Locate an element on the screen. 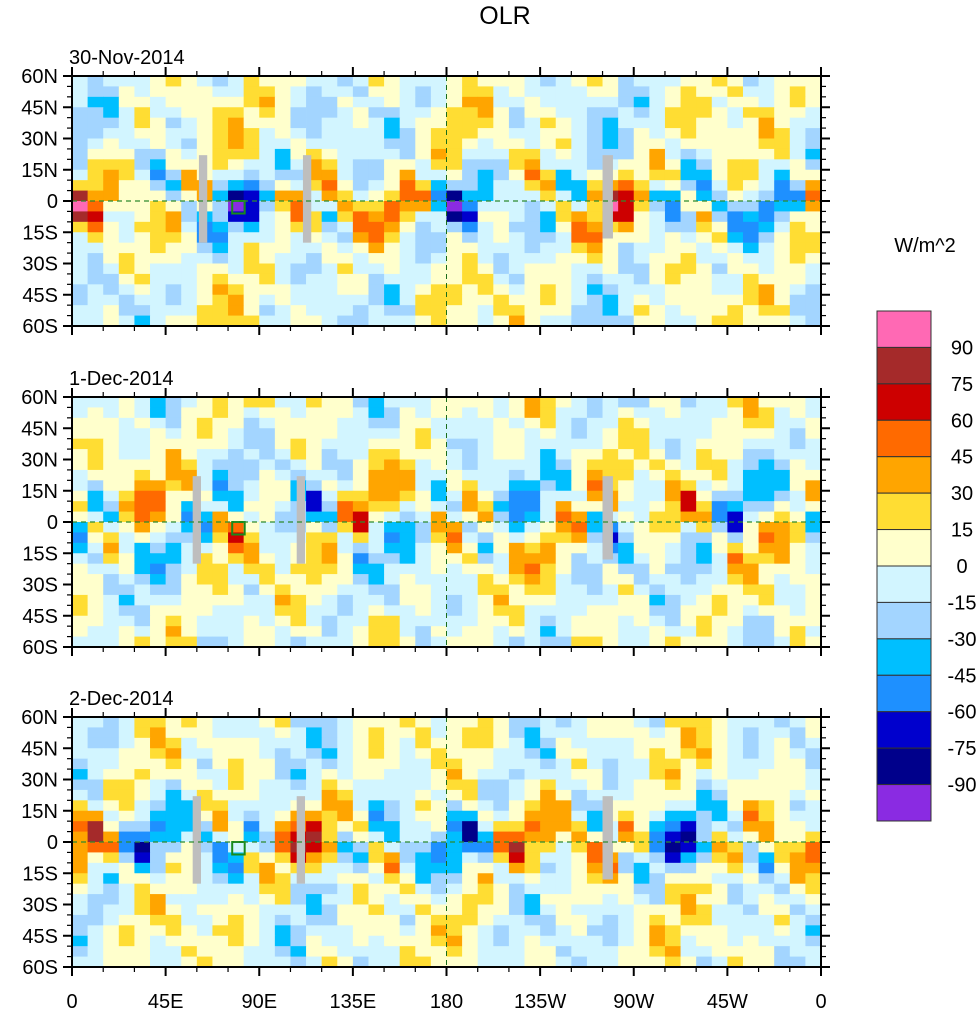 This screenshot has height=1014, width=980. colorbar-level-label: -75 is located at coordinates (962, 749).